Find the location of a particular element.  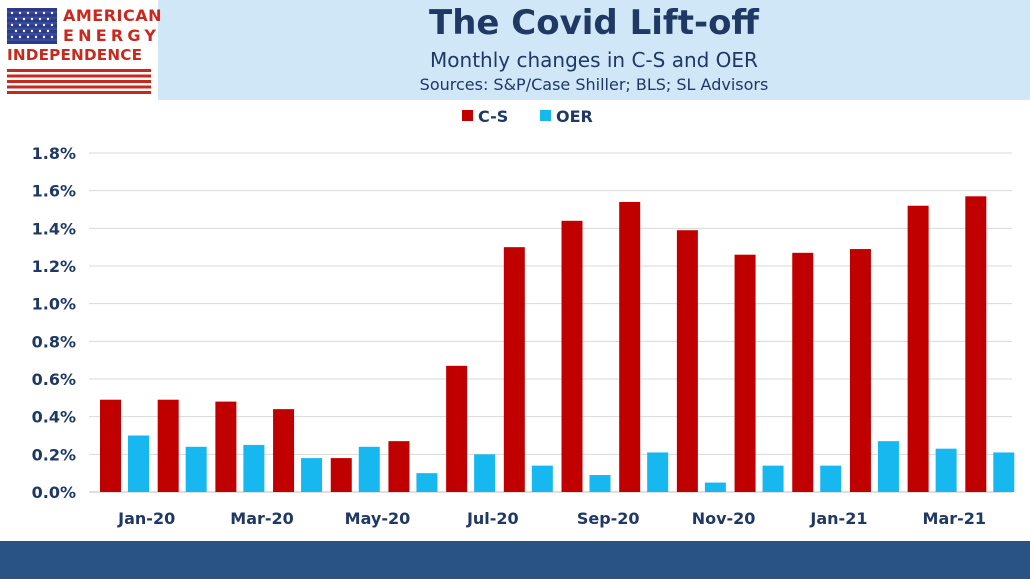

y-tick-label: 1.6% is located at coordinates (54, 191).